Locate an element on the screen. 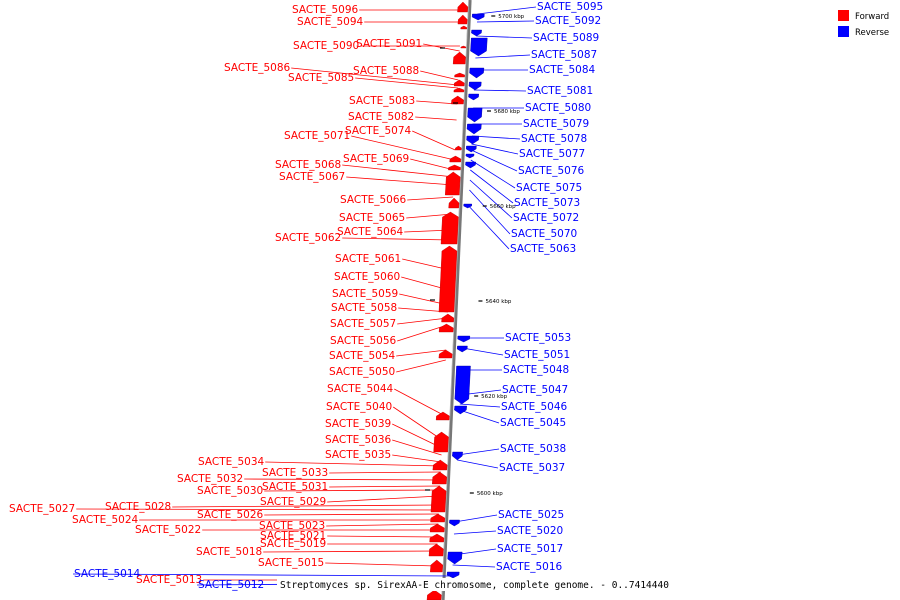 Image resolution: width=900 pixels, height=600 pixels. reverse-gene-label: SACTE_5012 is located at coordinates (231, 585).